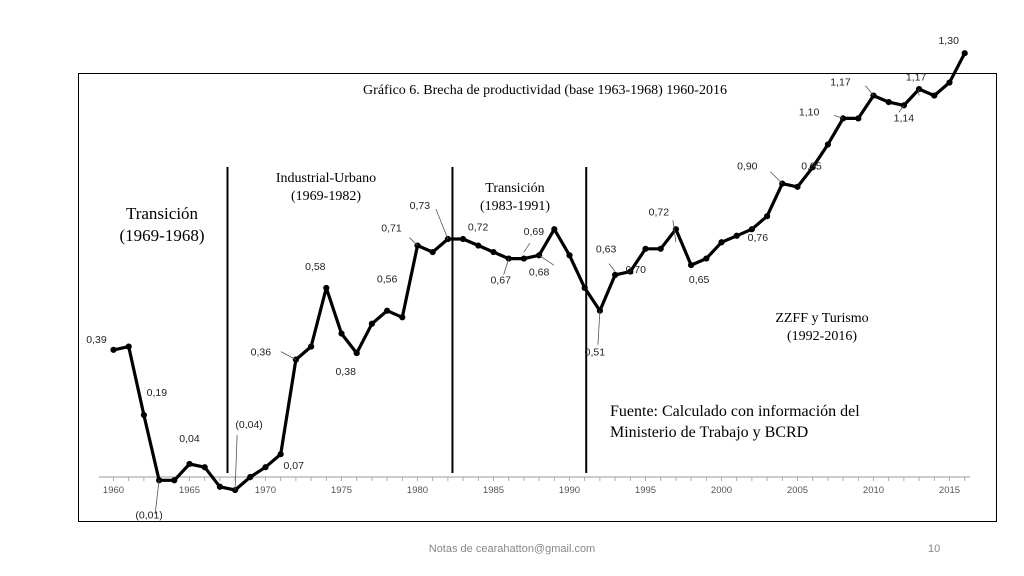  I want to click on x-tick-label: 1985, so click(493, 490).